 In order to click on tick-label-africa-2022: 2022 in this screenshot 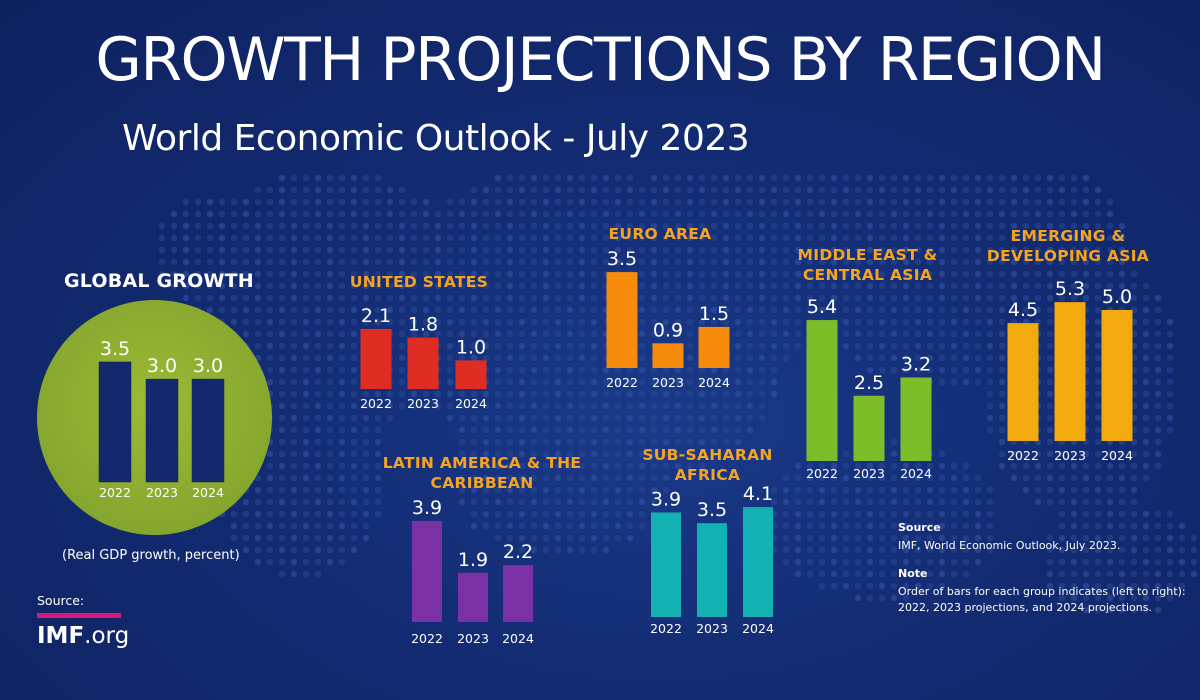, I will do `click(666, 628)`.